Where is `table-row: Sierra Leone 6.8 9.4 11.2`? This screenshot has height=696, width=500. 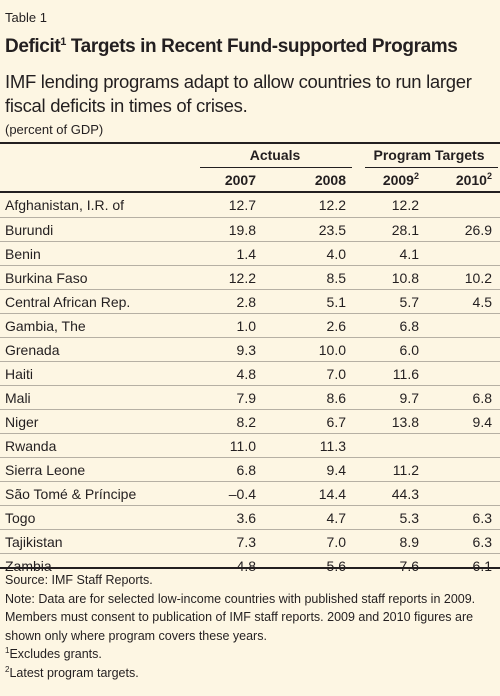 table-row: Sierra Leone 6.8 9.4 11.2 is located at coordinates (250, 469).